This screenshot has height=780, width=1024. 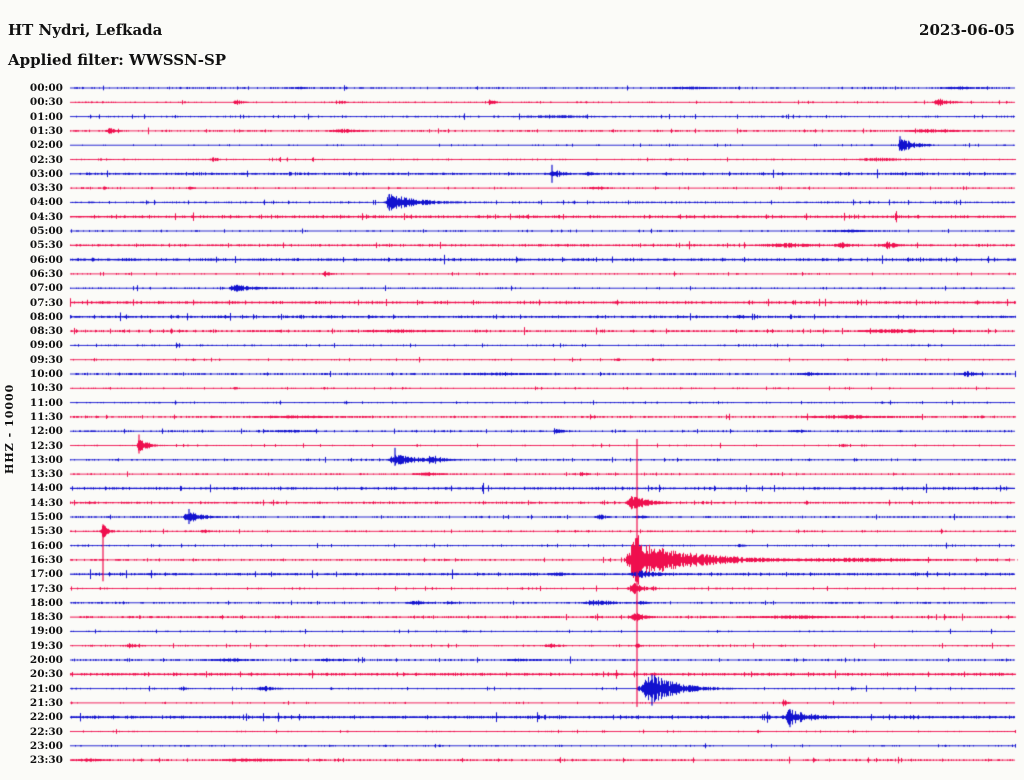 I want to click on time-label: 09:00, so click(x=46, y=345).